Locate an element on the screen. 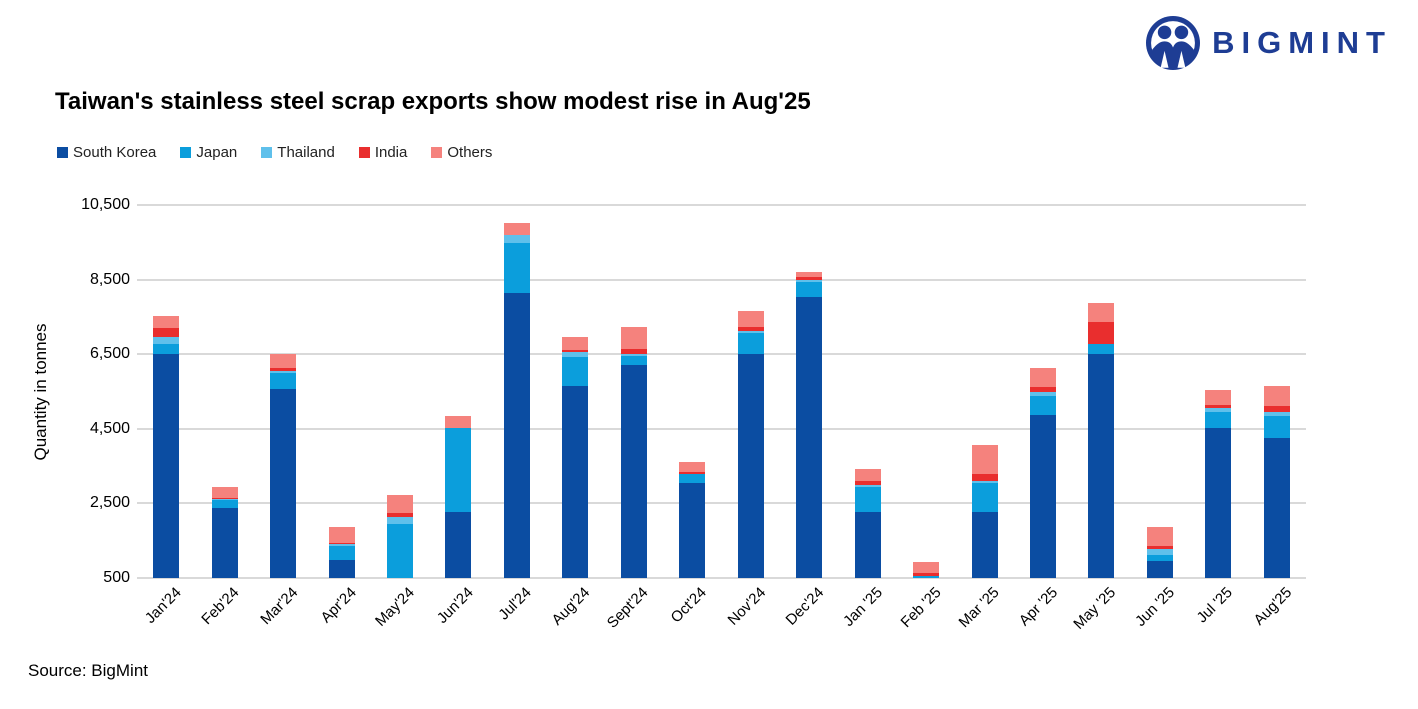 This screenshot has height=709, width=1418. chart-legend: South Korea Japan Thailand India Others is located at coordinates (274, 152).